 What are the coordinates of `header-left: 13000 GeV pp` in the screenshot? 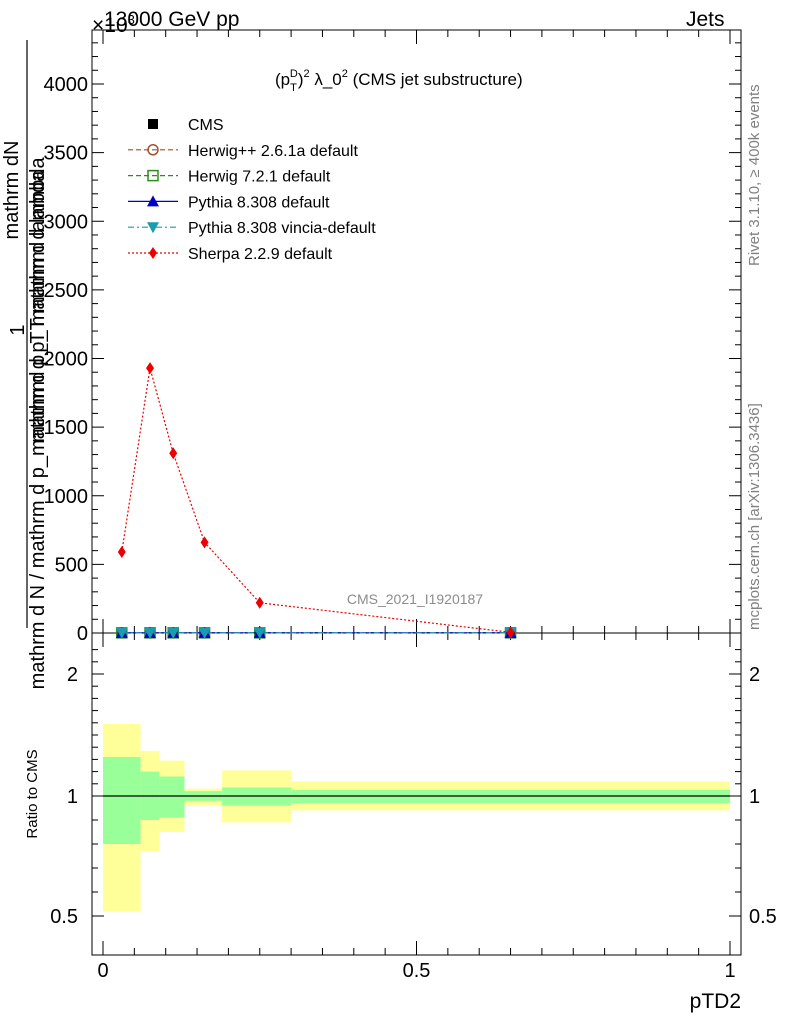 It's located at (172, 19).